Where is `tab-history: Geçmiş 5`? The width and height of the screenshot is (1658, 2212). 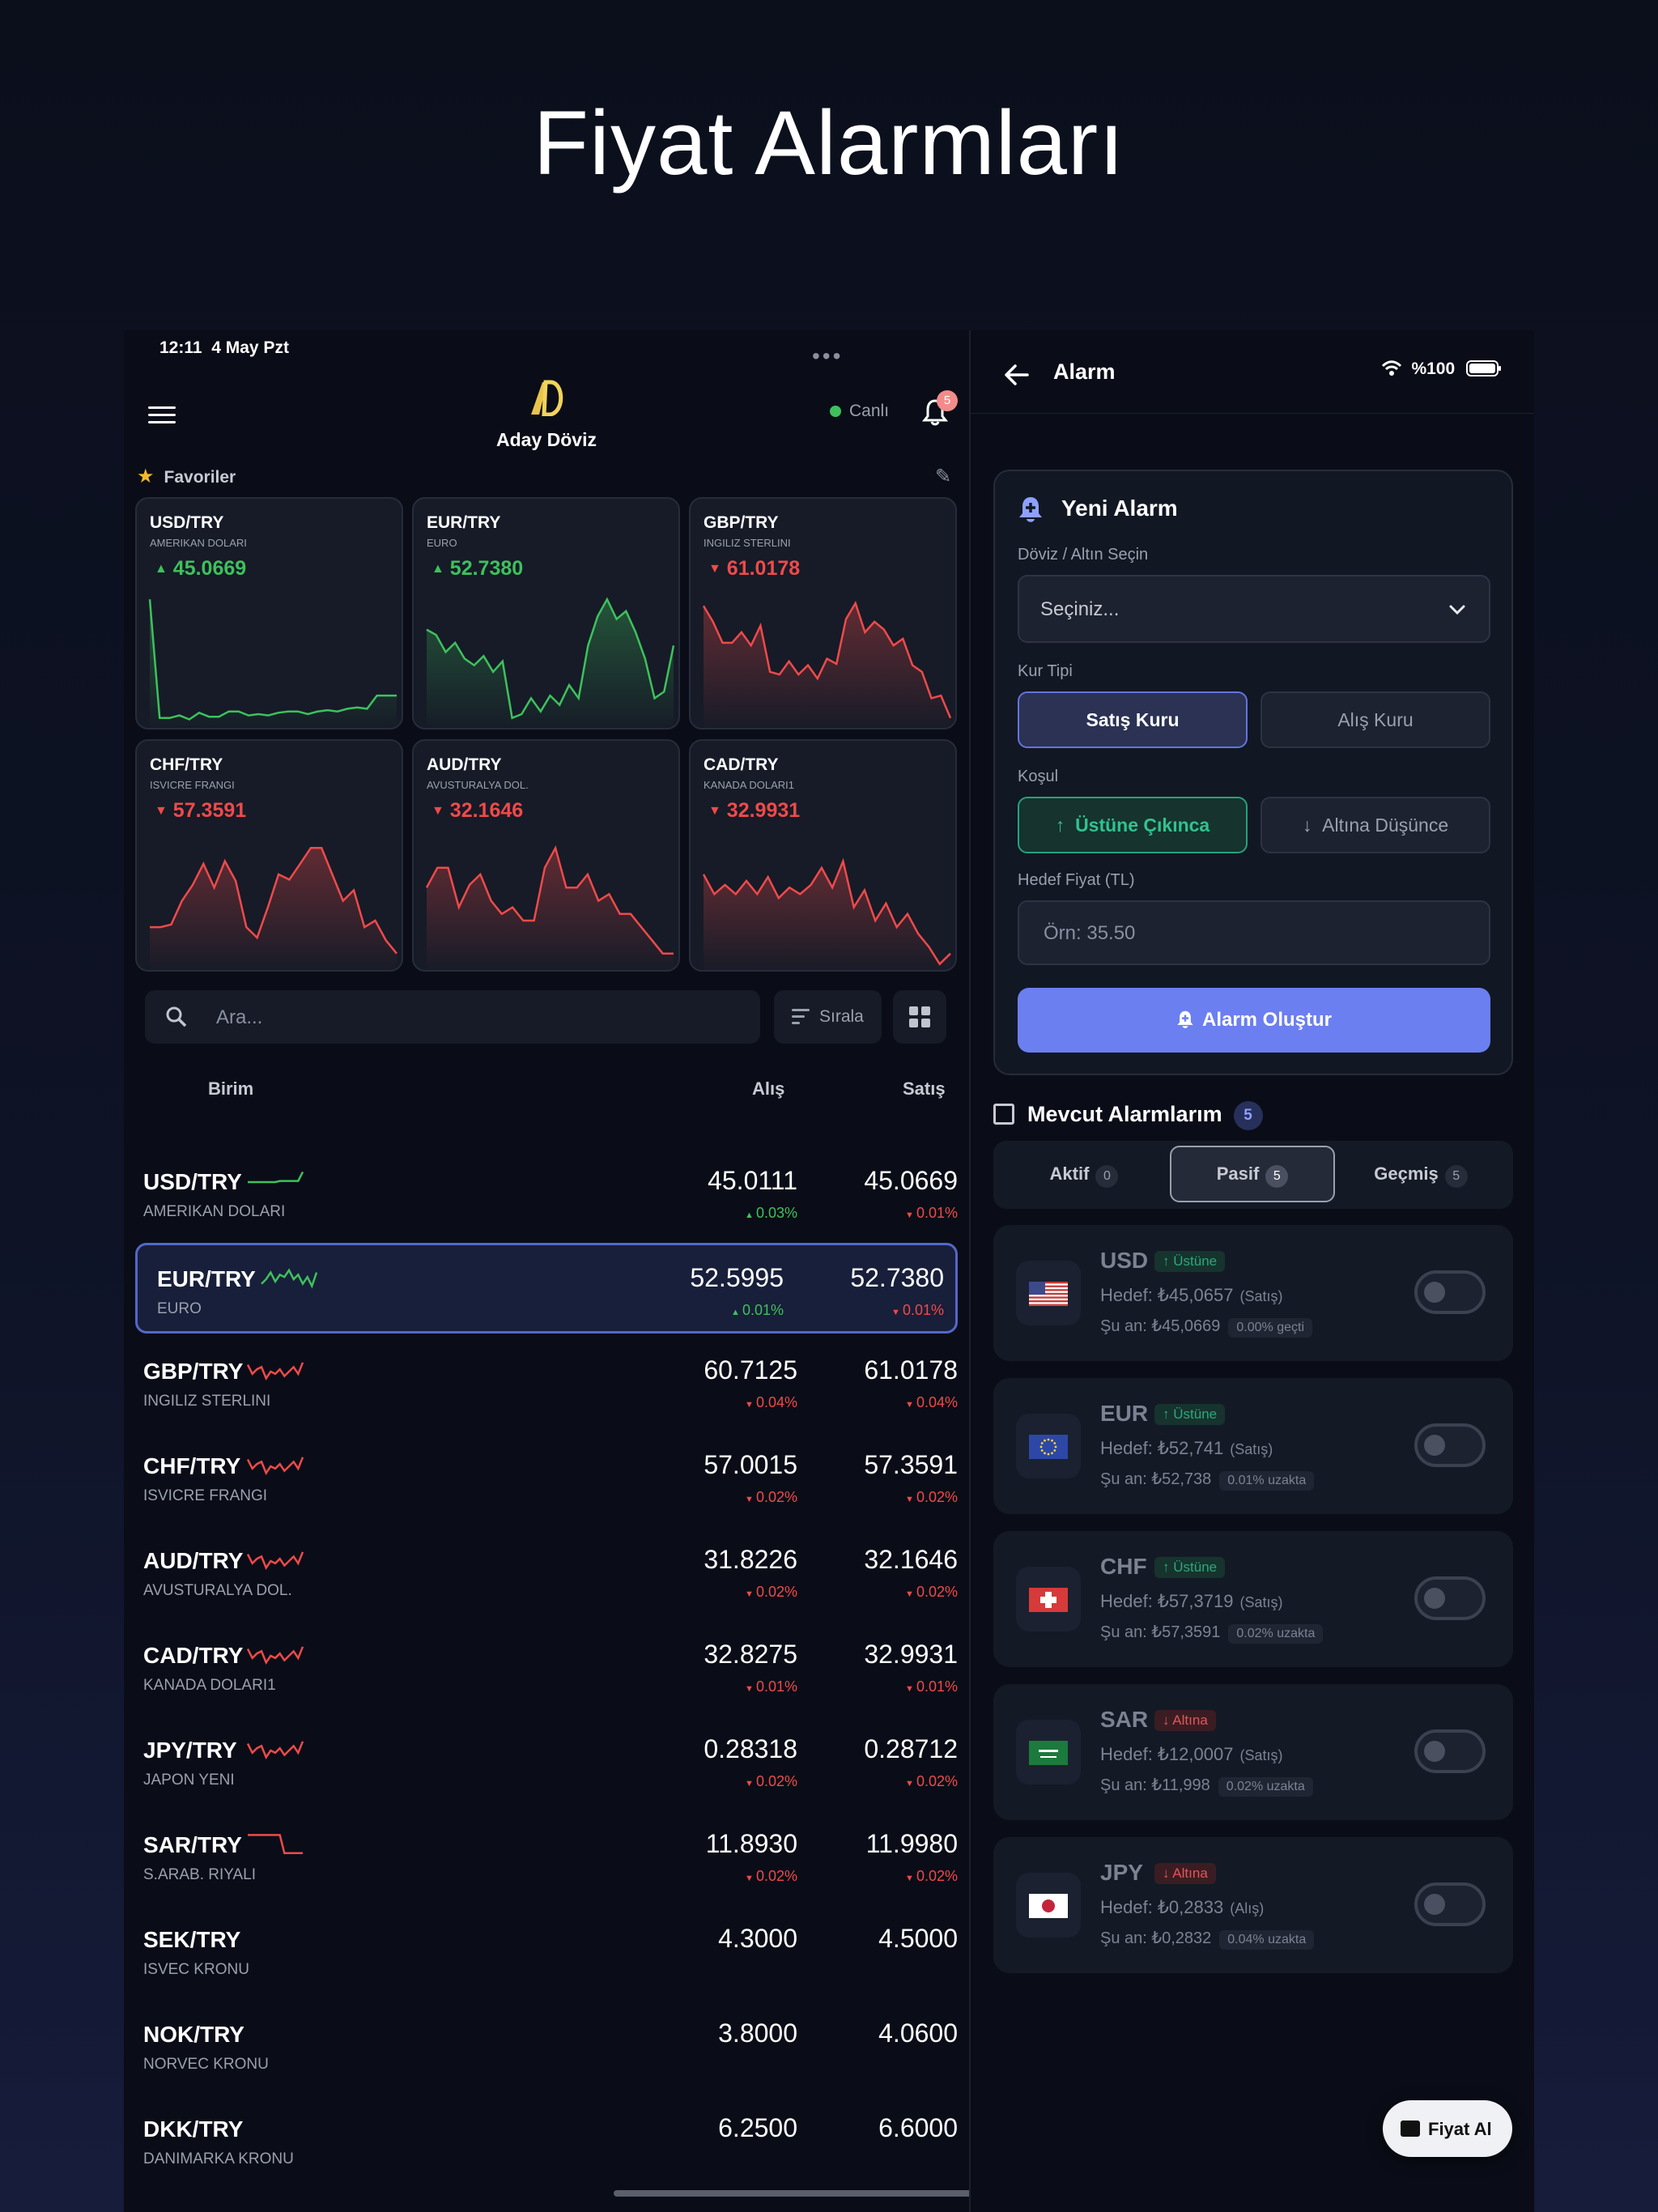 tab-history: Geçmiş 5 is located at coordinates (1420, 1174).